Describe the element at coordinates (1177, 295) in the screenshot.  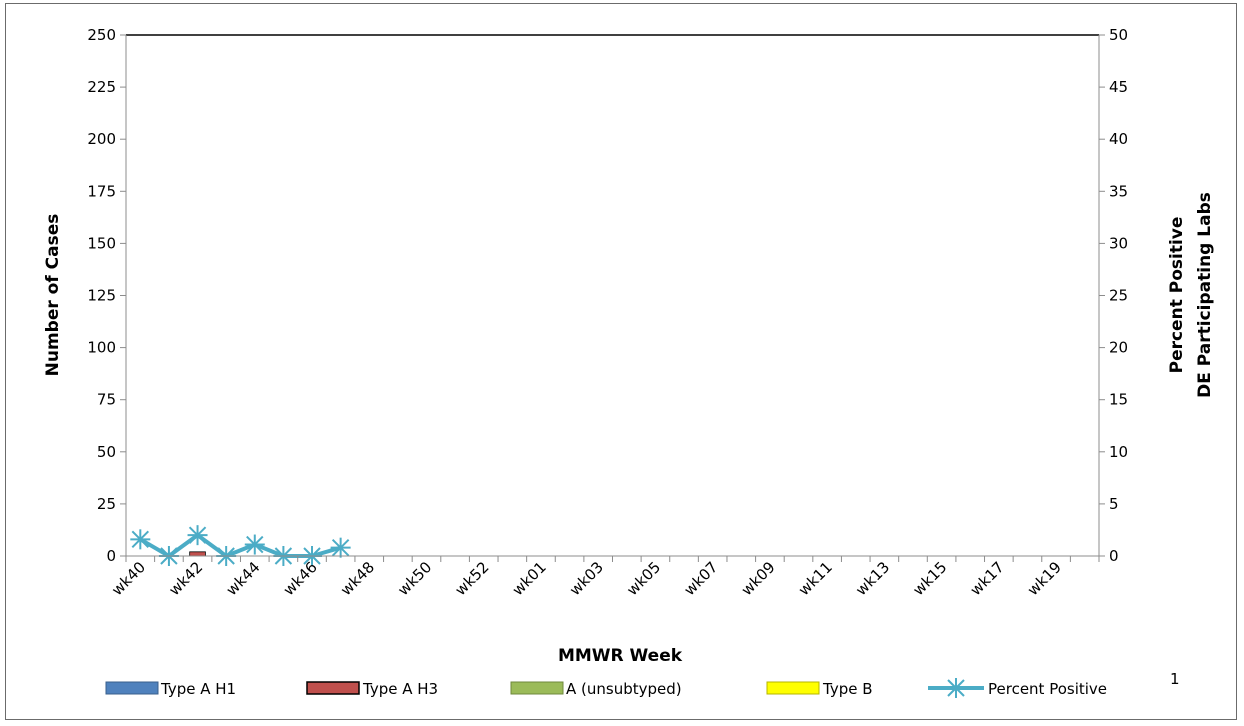
I see `y2-axis-title-line1: Percent Positive` at that location.